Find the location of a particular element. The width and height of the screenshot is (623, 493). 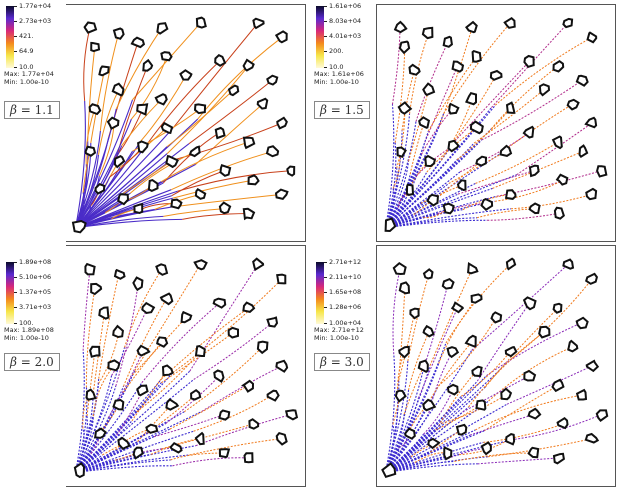

edge-group is located at coordinates (183, 125).